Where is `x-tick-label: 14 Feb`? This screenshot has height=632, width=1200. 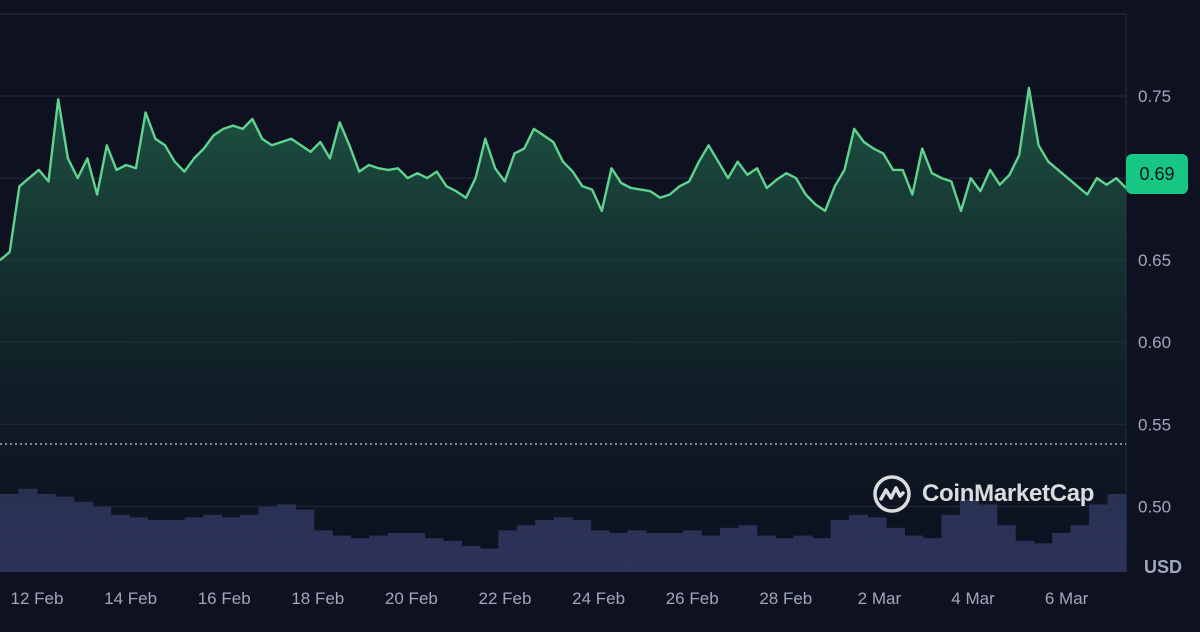 x-tick-label: 14 Feb is located at coordinates (130, 598).